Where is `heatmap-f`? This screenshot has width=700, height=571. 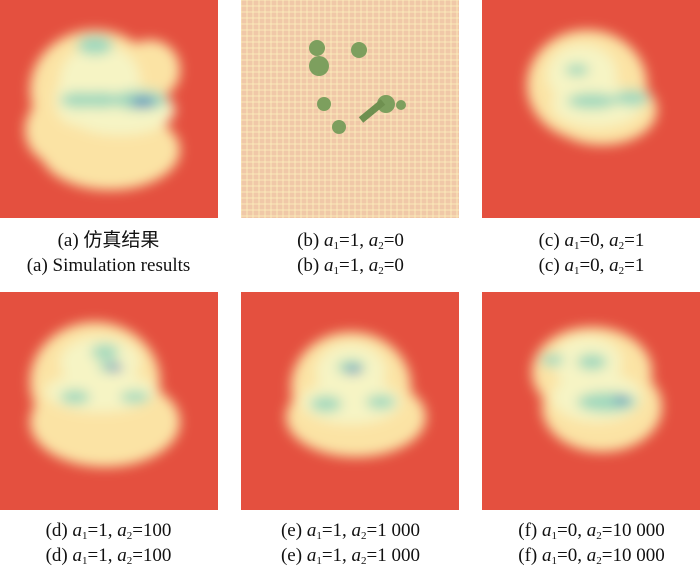 heatmap-f is located at coordinates (591, 401).